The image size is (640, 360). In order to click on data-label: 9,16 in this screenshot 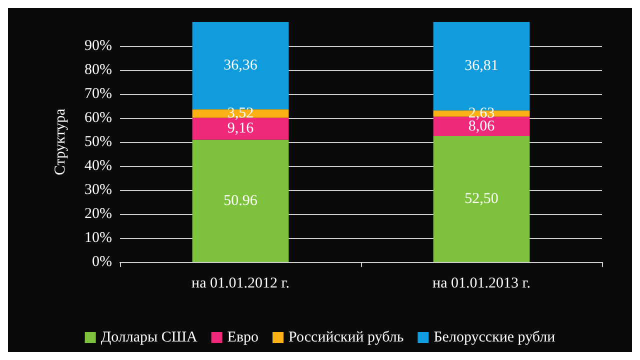, I will do `click(240, 128)`.